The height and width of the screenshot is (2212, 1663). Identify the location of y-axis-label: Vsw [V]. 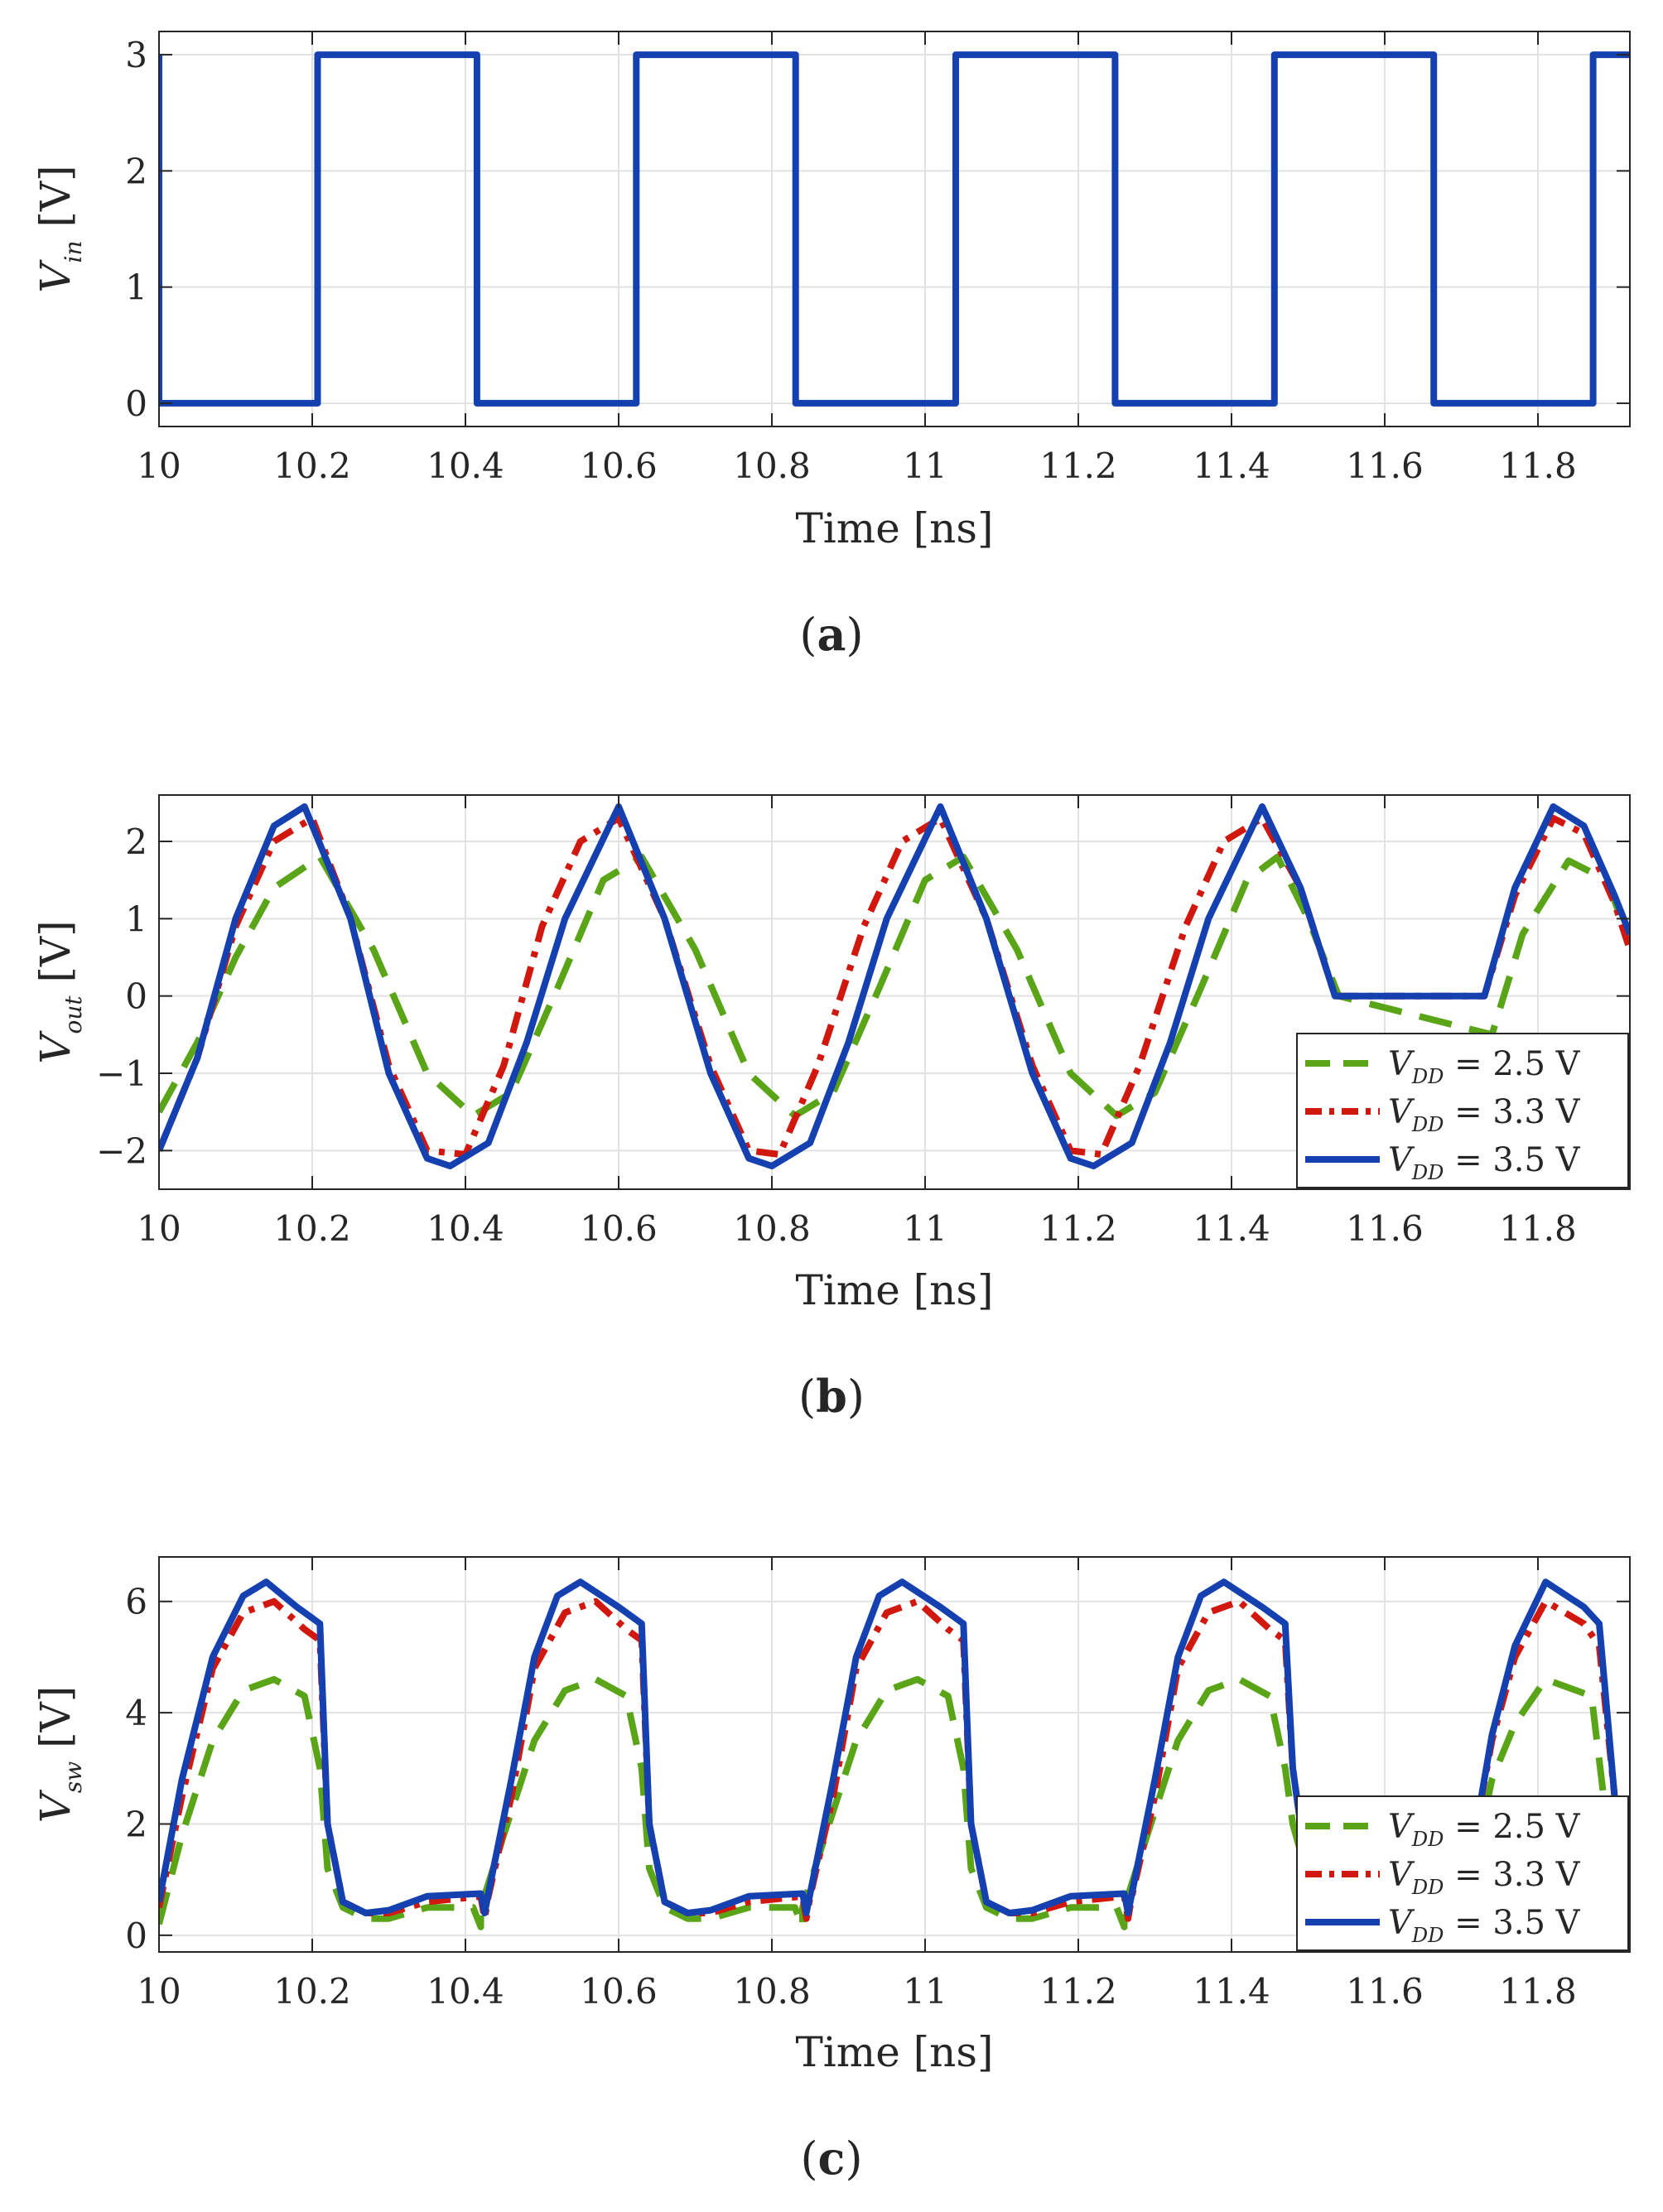
(59, 1754).